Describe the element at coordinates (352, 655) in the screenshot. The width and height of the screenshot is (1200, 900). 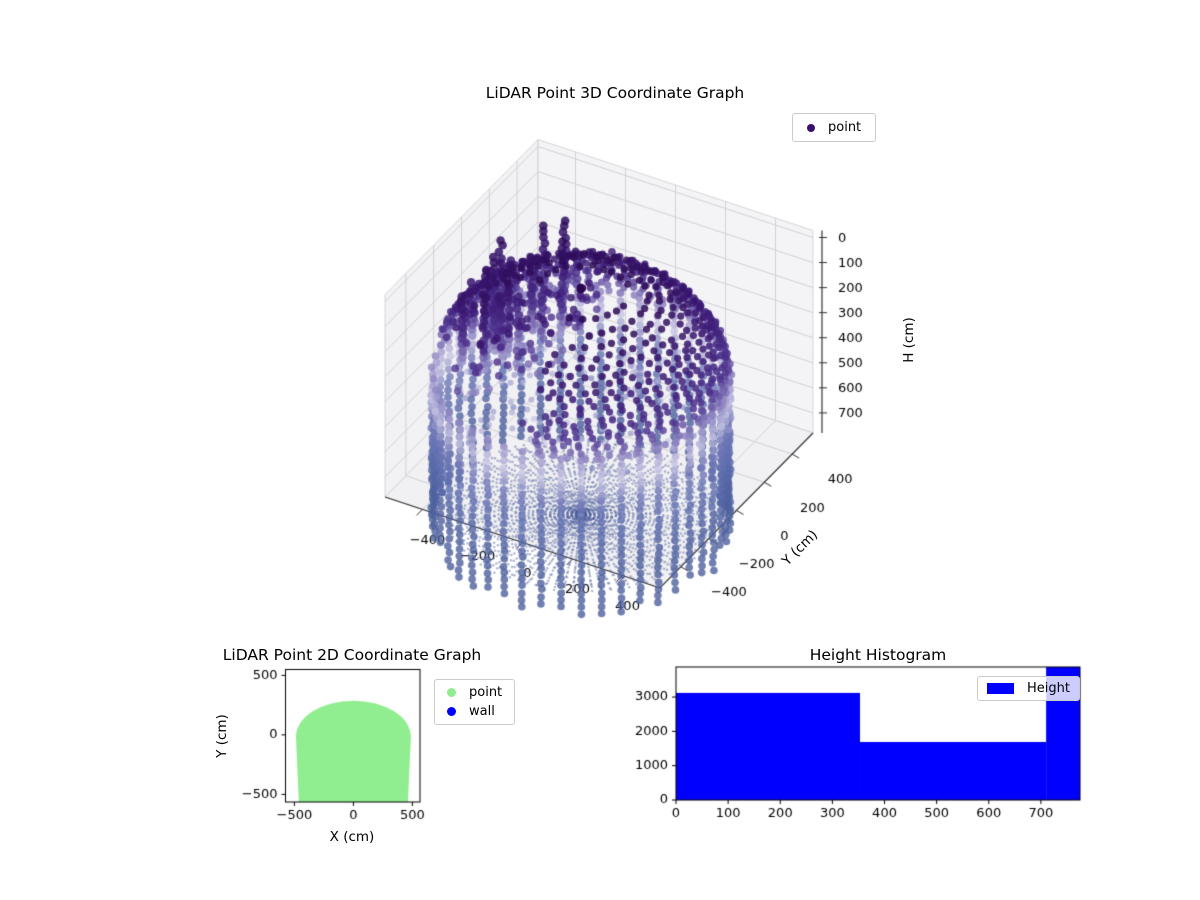
I see `plot2d-title: LiDAR Point 2D Coordinate Graph` at that location.